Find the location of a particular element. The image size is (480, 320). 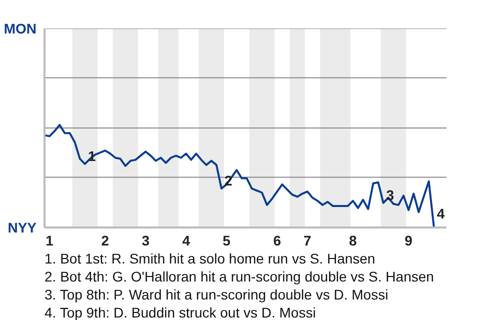

x-tick-label: 2 is located at coordinates (105, 240).